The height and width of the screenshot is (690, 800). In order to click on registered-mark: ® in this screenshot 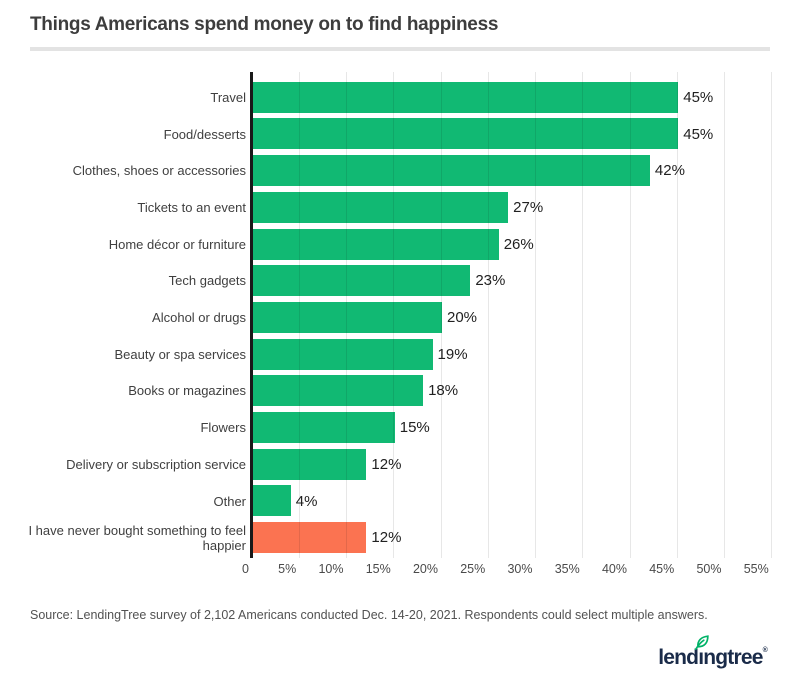, I will do `click(765, 650)`.